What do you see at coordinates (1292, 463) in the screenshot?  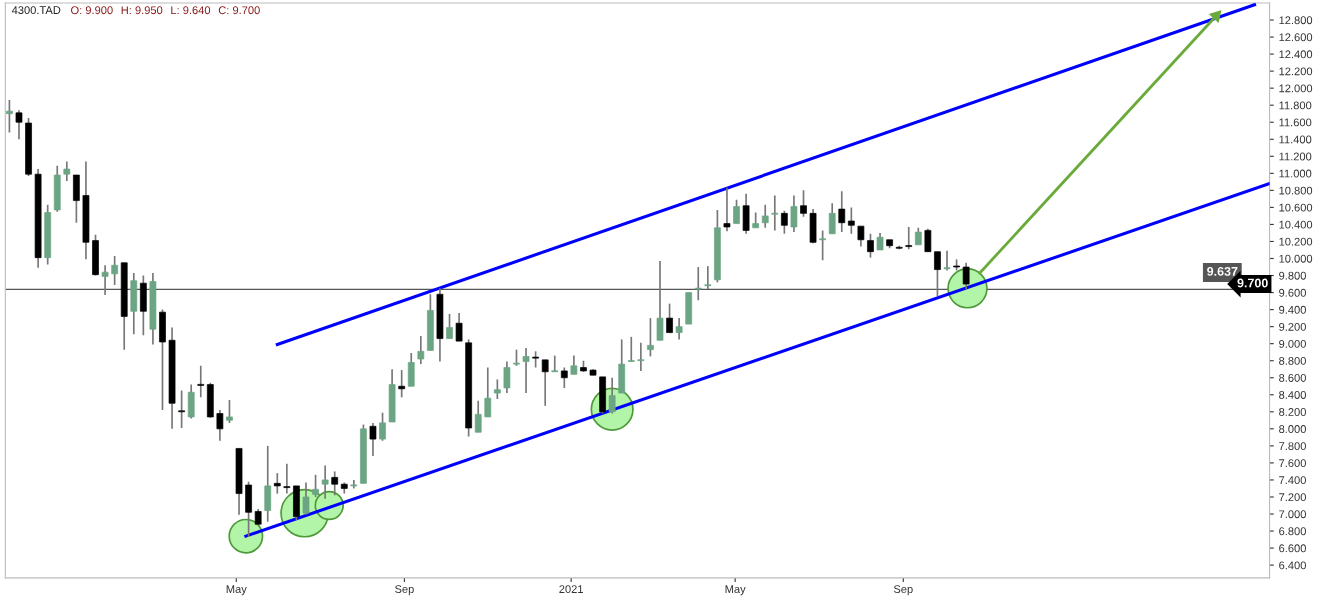 I see `y-tick-label: 7.600` at bounding box center [1292, 463].